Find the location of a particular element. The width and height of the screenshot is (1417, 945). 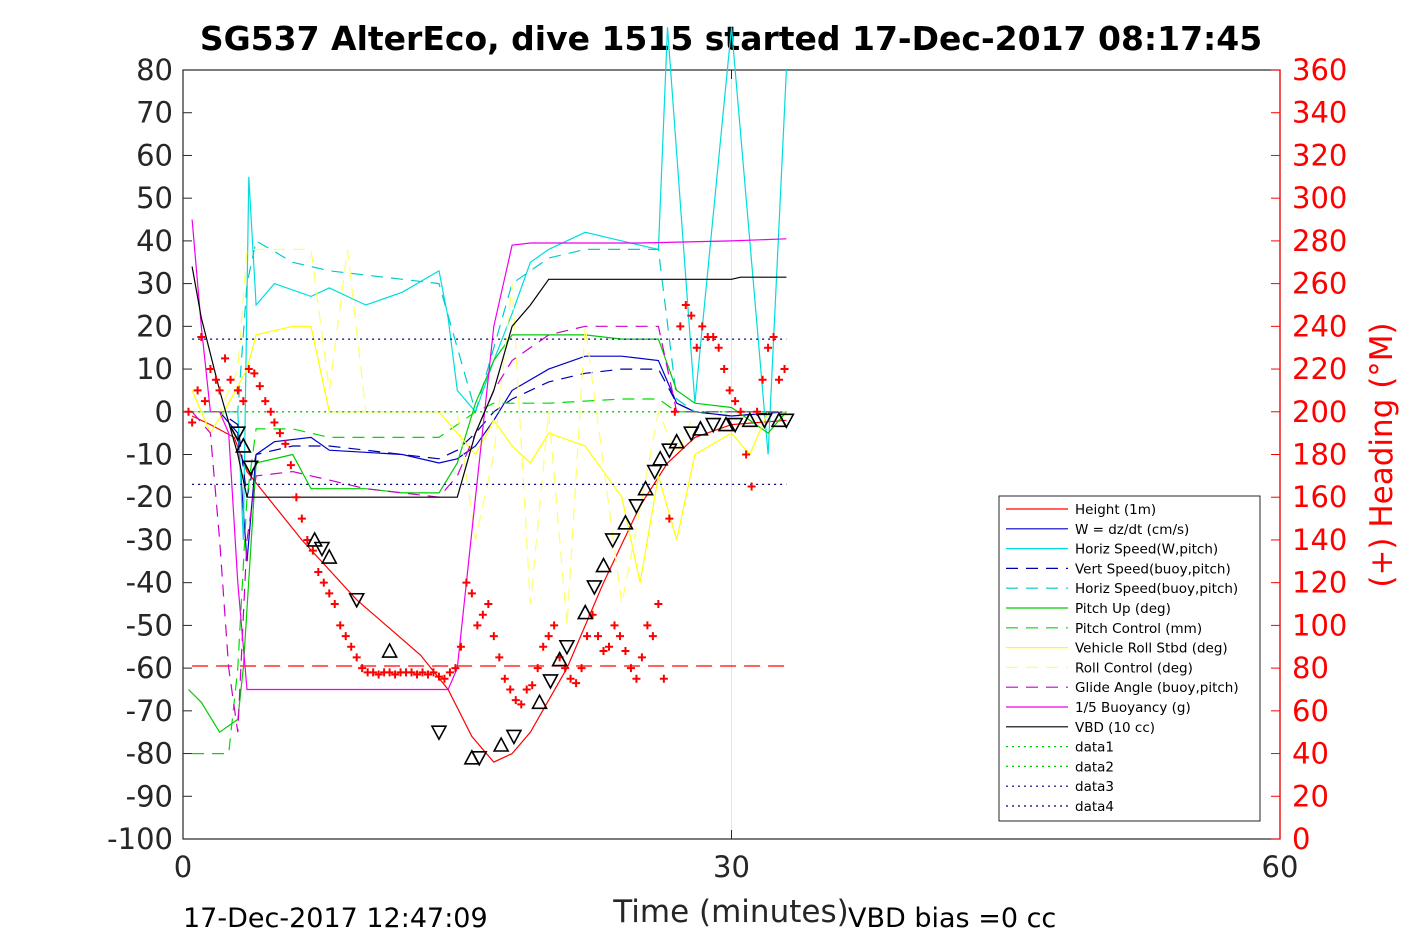

legend-label: data2 is located at coordinates (1094, 767).